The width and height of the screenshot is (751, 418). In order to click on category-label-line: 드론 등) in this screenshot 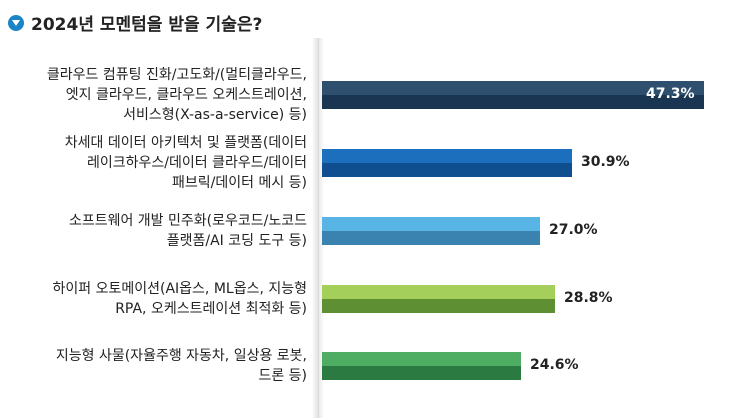, I will do `click(282, 376)`.